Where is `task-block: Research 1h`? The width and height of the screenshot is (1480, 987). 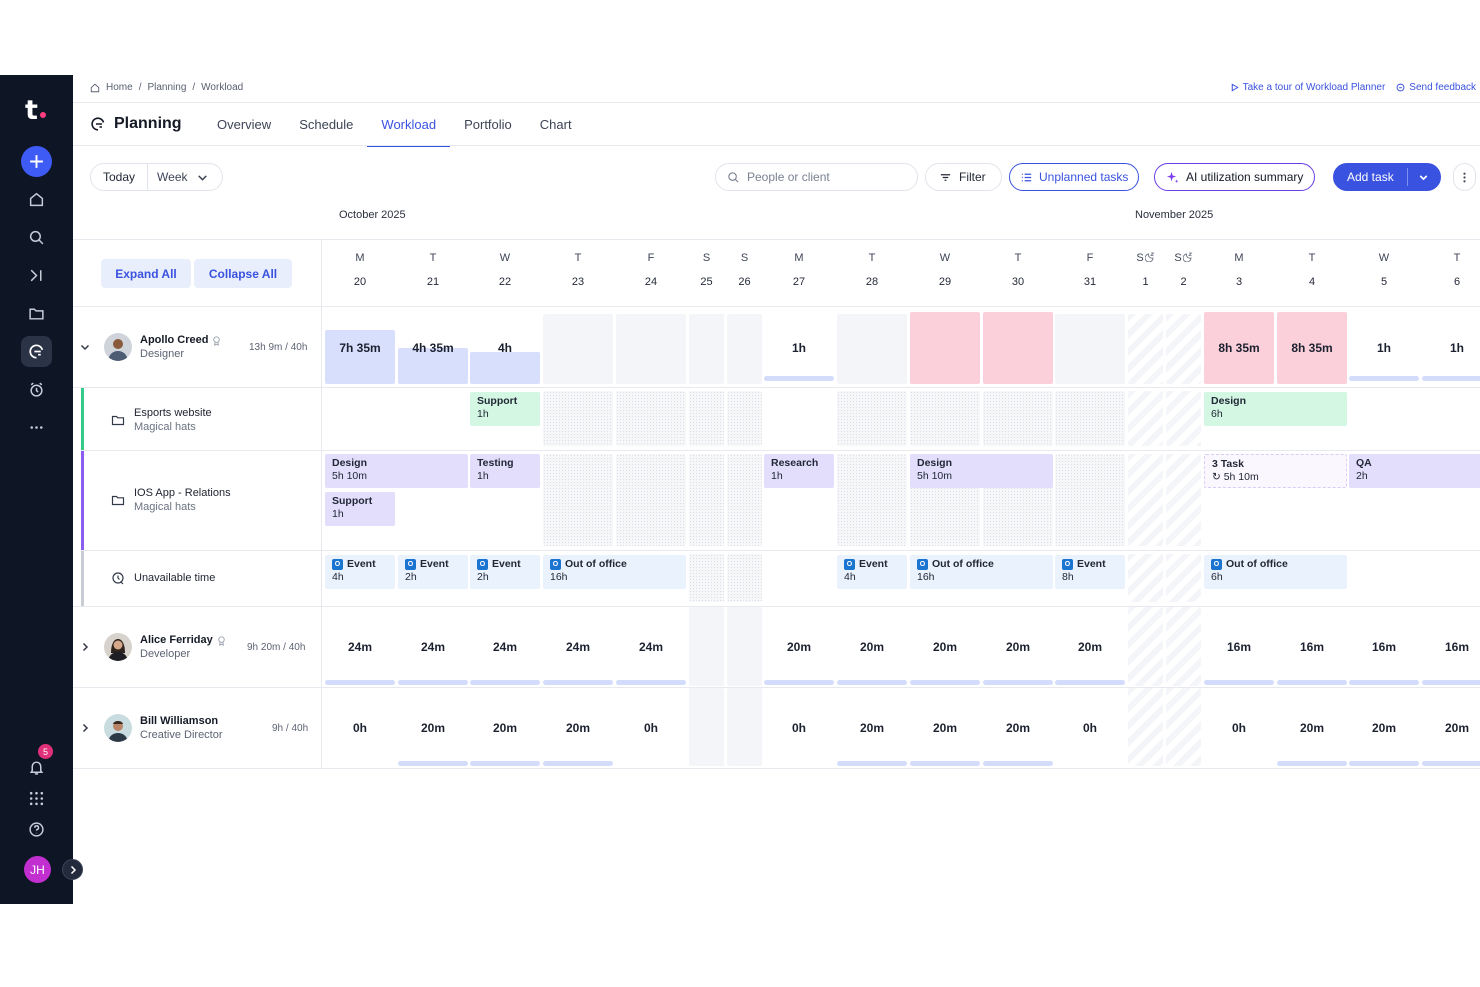 task-block: Research 1h is located at coordinates (799, 471).